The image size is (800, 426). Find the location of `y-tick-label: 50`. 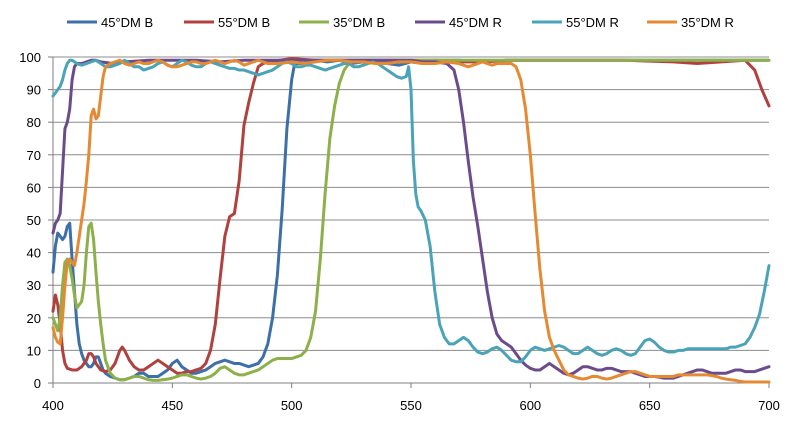

y-tick-label: 50 is located at coordinates (34, 220).